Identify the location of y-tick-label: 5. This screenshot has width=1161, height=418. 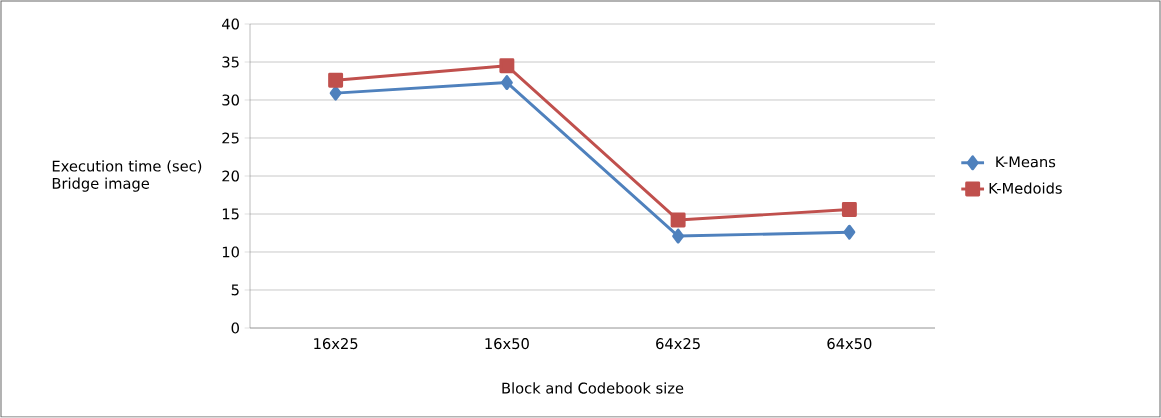
(235, 290).